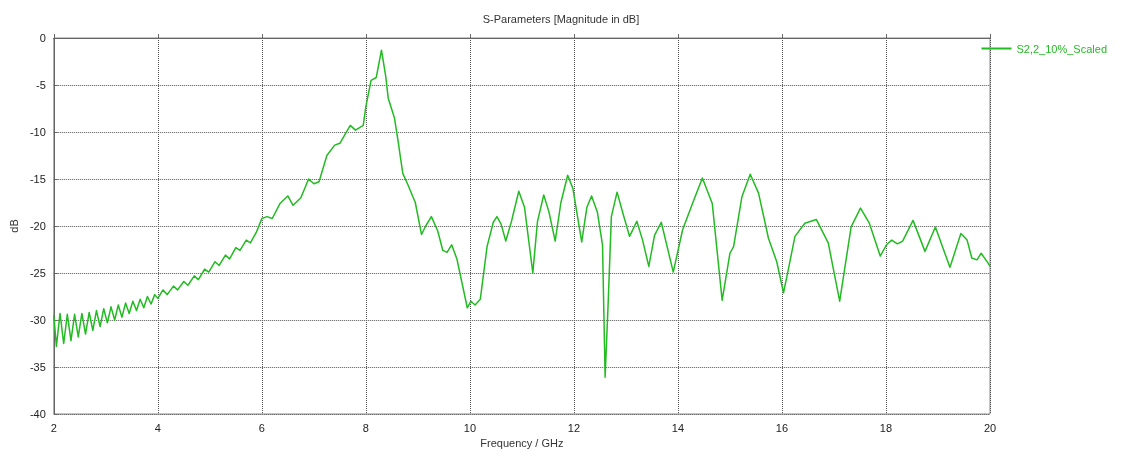  I want to click on y-tick-label: 0, so click(42, 38).